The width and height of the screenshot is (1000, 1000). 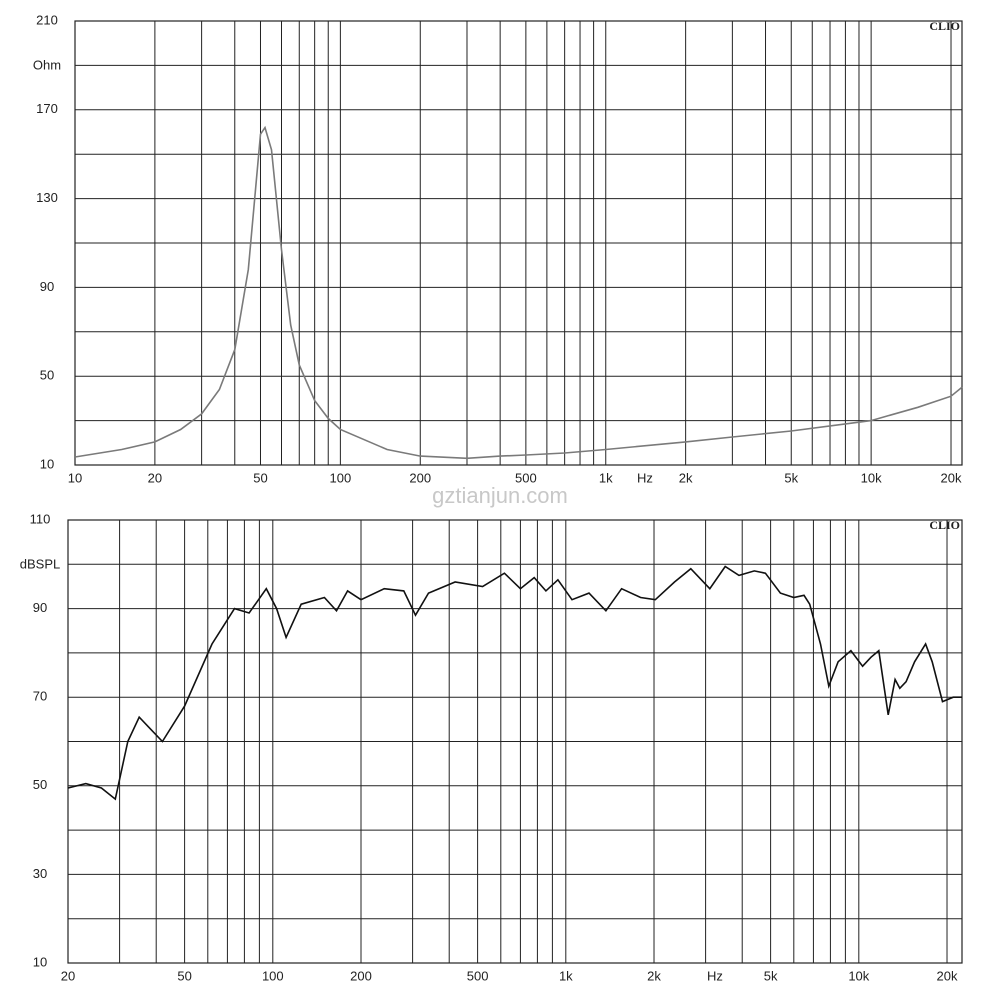 What do you see at coordinates (500, 495) in the screenshot?
I see `watermark: gztianjun.com` at bounding box center [500, 495].